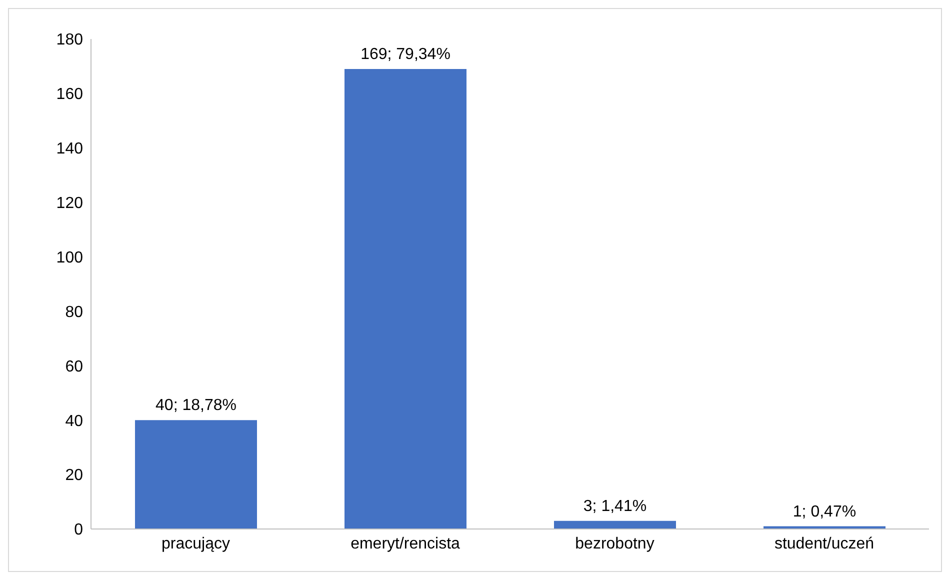 The height and width of the screenshot is (581, 949). What do you see at coordinates (824, 543) in the screenshot?
I see `x-tick-label: student/uczeń` at bounding box center [824, 543].